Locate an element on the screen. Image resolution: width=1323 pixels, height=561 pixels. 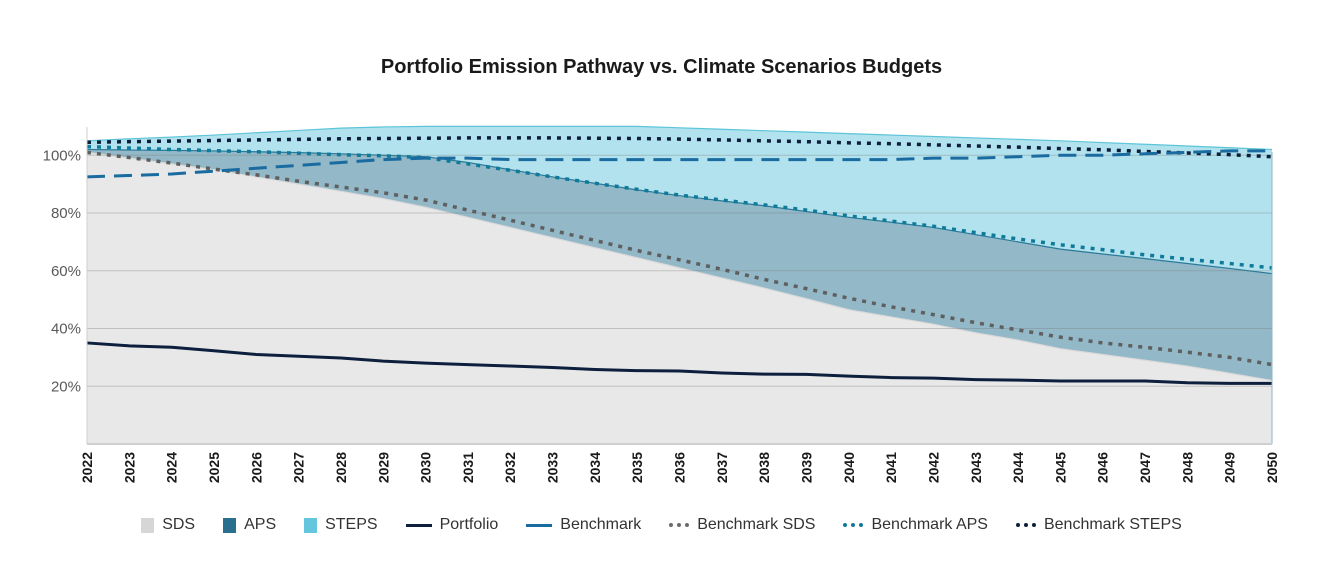
x-tick-label: 2024 is located at coordinates (172, 467).